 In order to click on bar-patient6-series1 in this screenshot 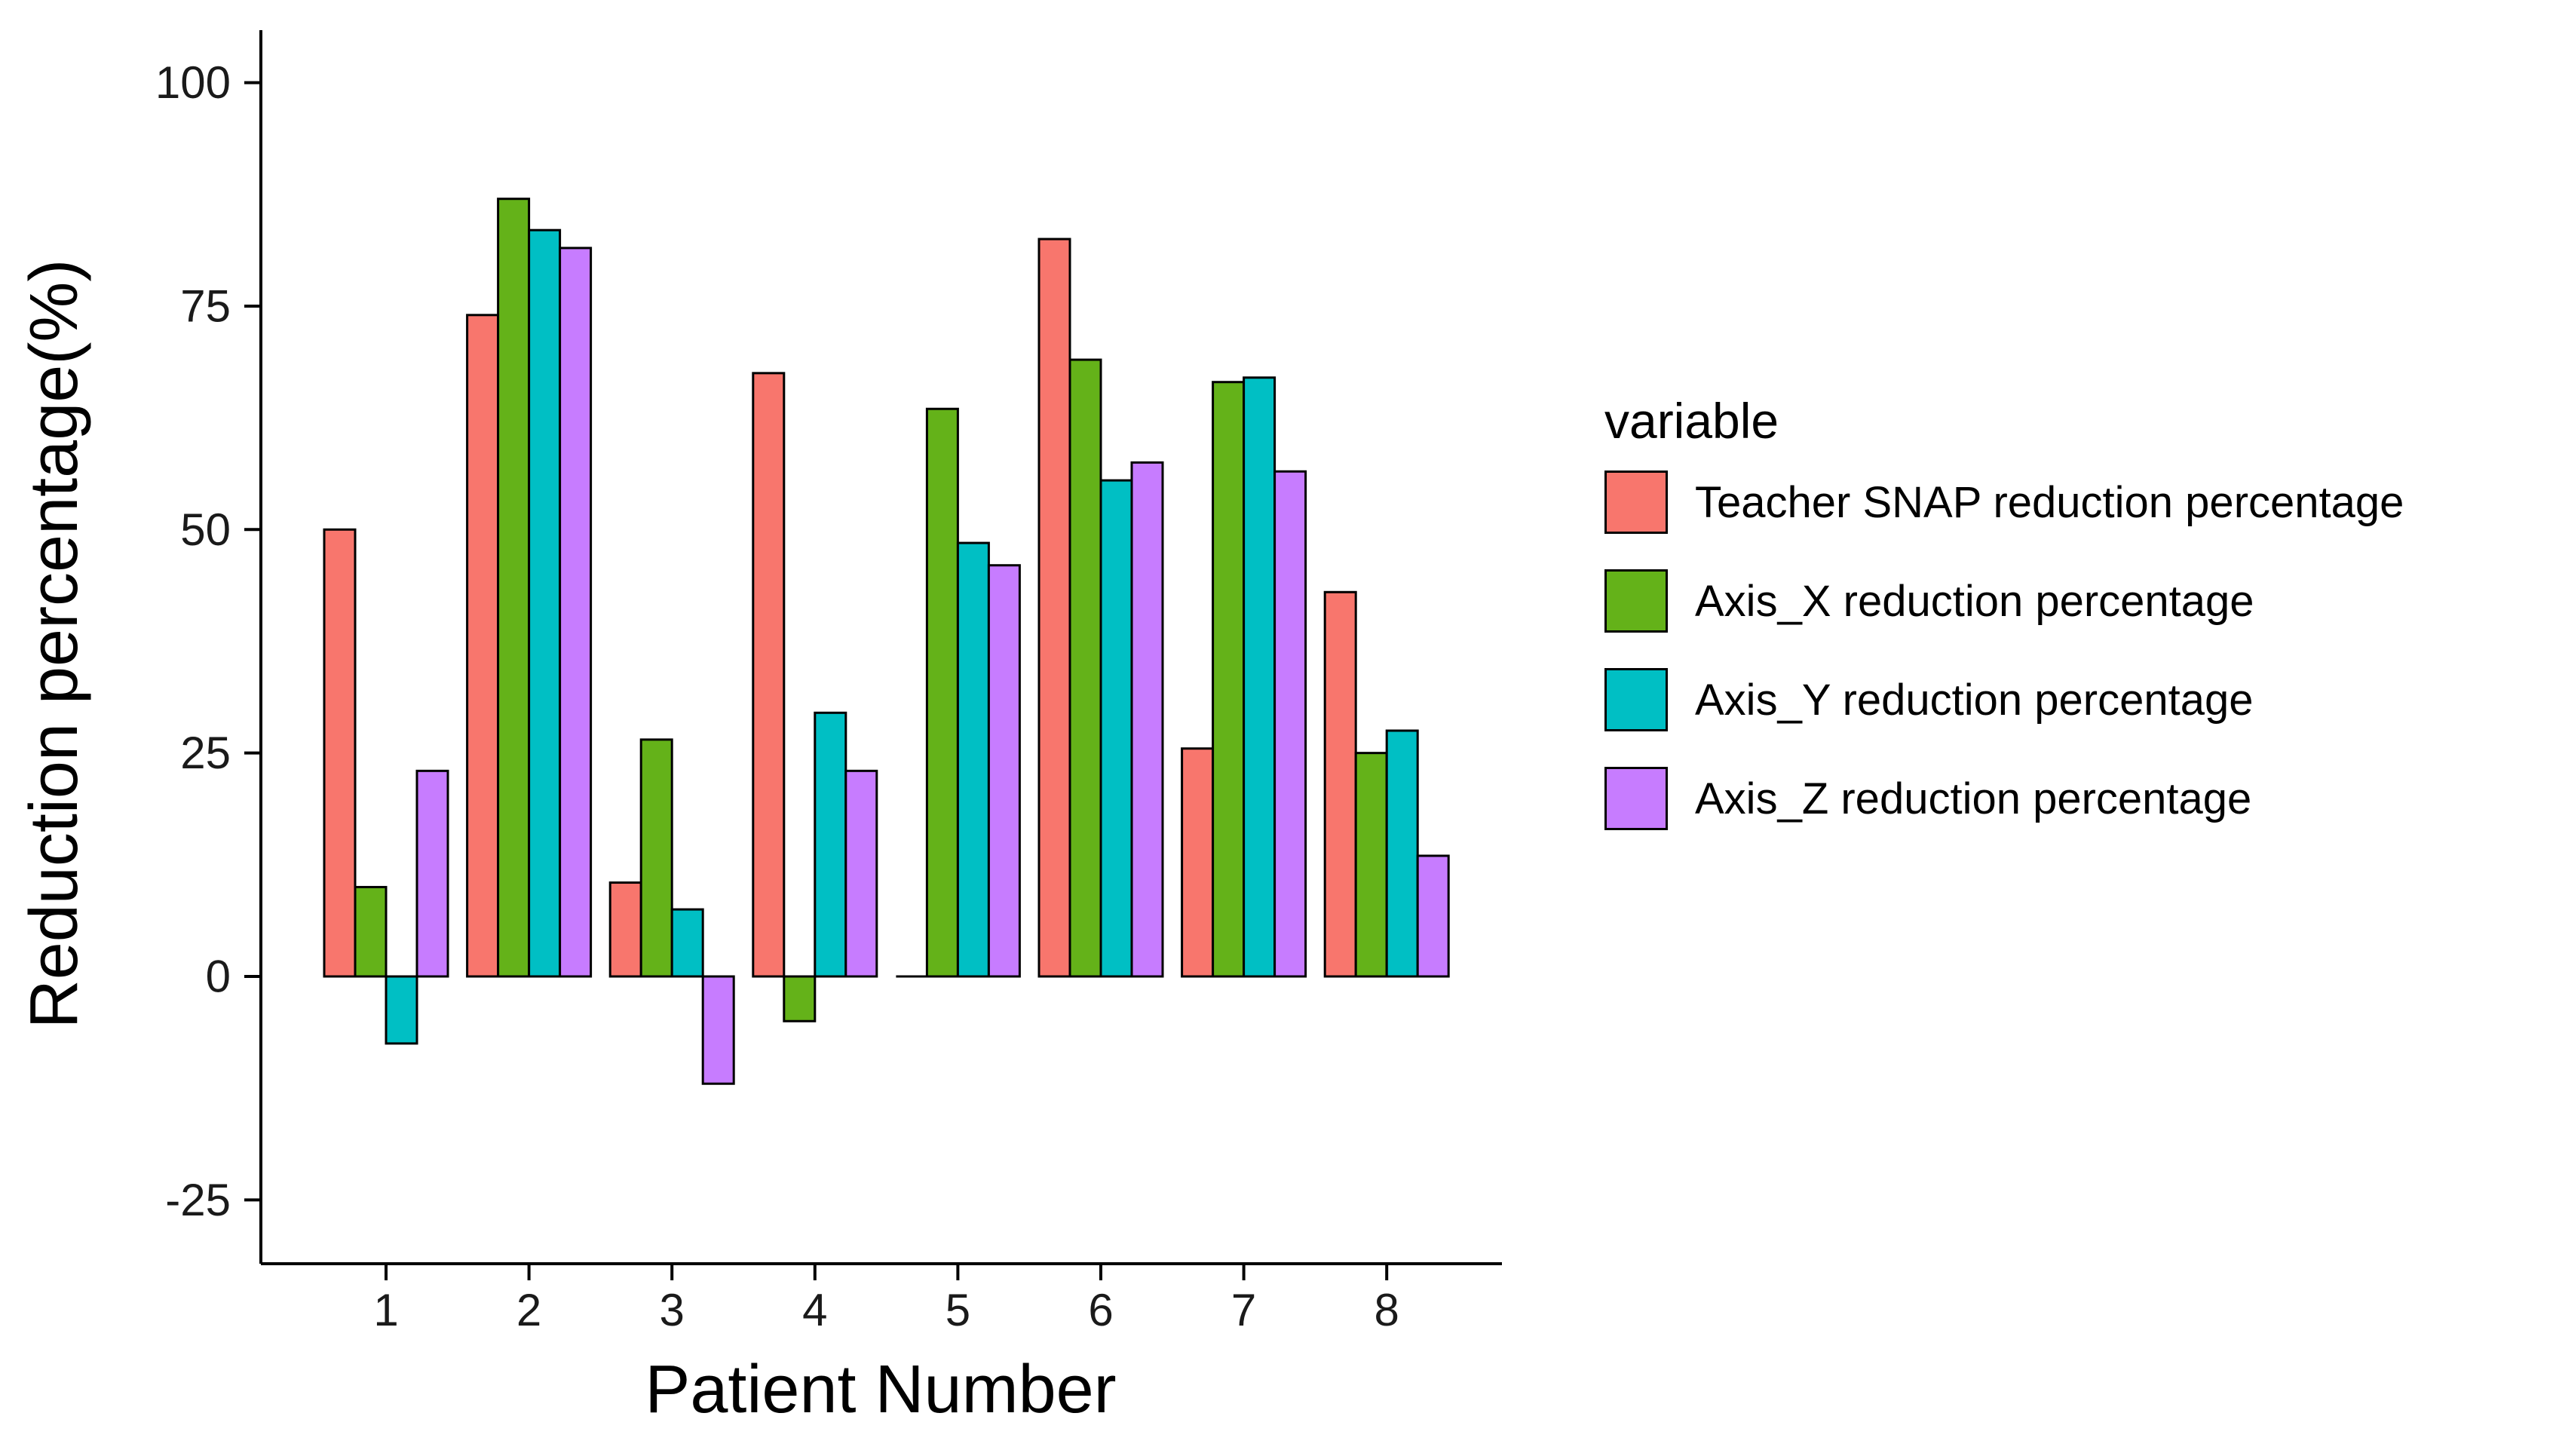, I will do `click(1085, 668)`.